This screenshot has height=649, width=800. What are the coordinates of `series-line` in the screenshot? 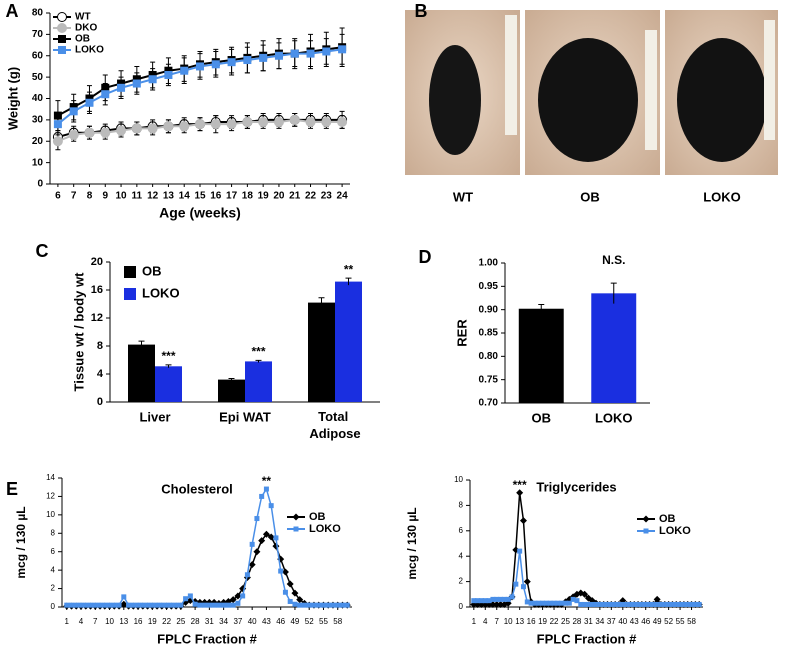 It's located at (586, 549).